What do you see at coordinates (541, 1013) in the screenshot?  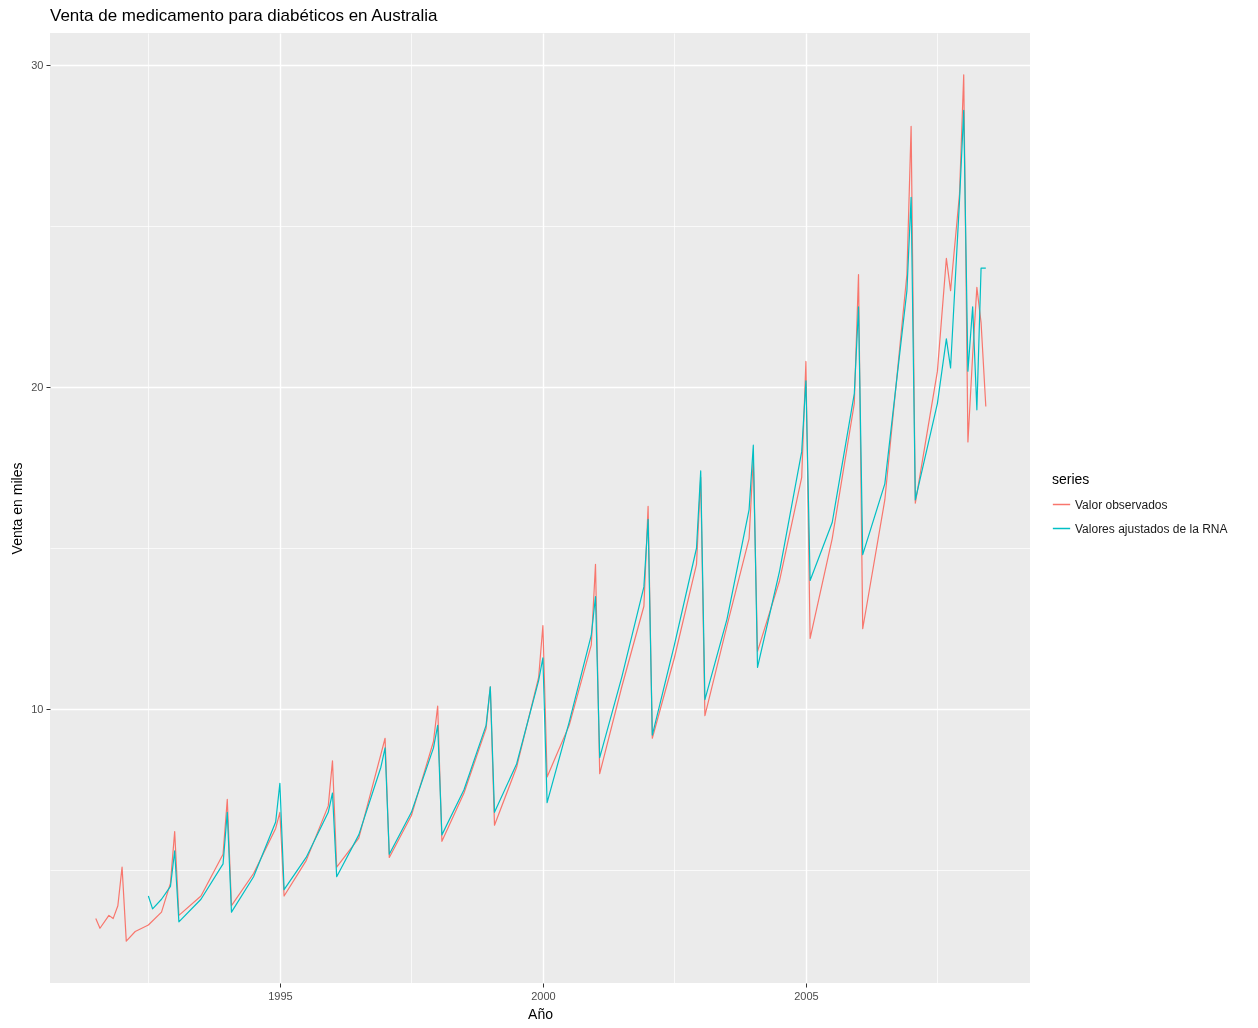 I see `x-axis-title: Año` at bounding box center [541, 1013].